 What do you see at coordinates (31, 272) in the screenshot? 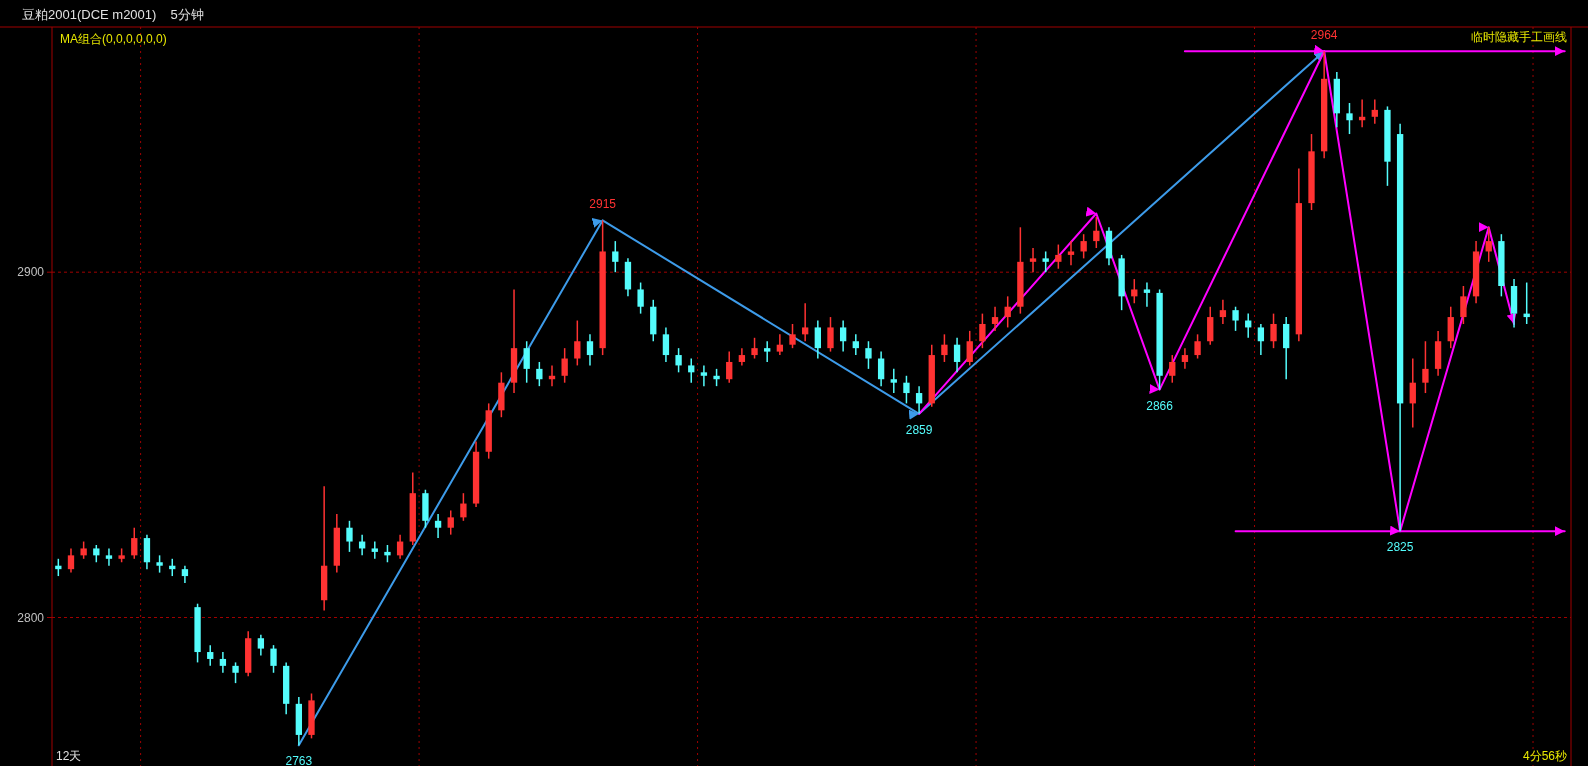
I see `y-tick-label: 2900` at bounding box center [31, 272].